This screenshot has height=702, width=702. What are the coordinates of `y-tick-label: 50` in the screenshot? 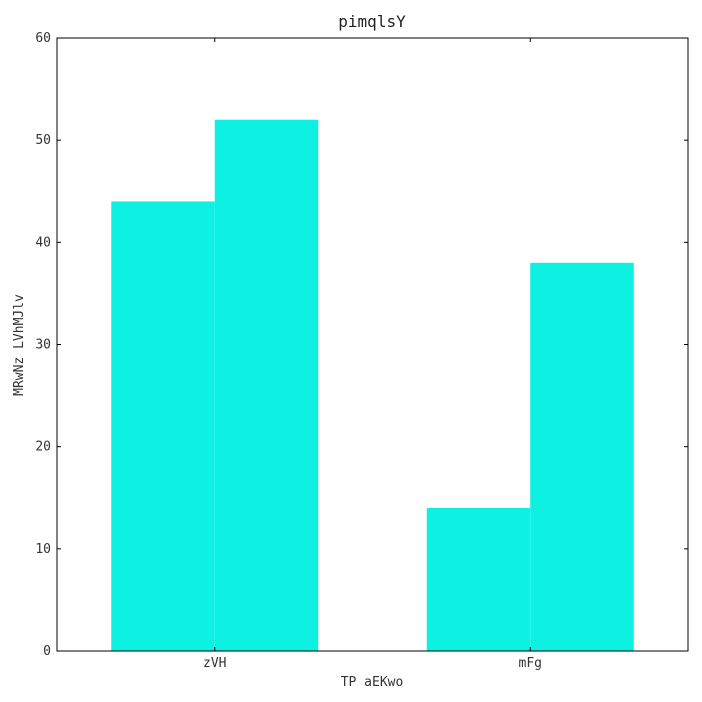 It's located at (43, 140).